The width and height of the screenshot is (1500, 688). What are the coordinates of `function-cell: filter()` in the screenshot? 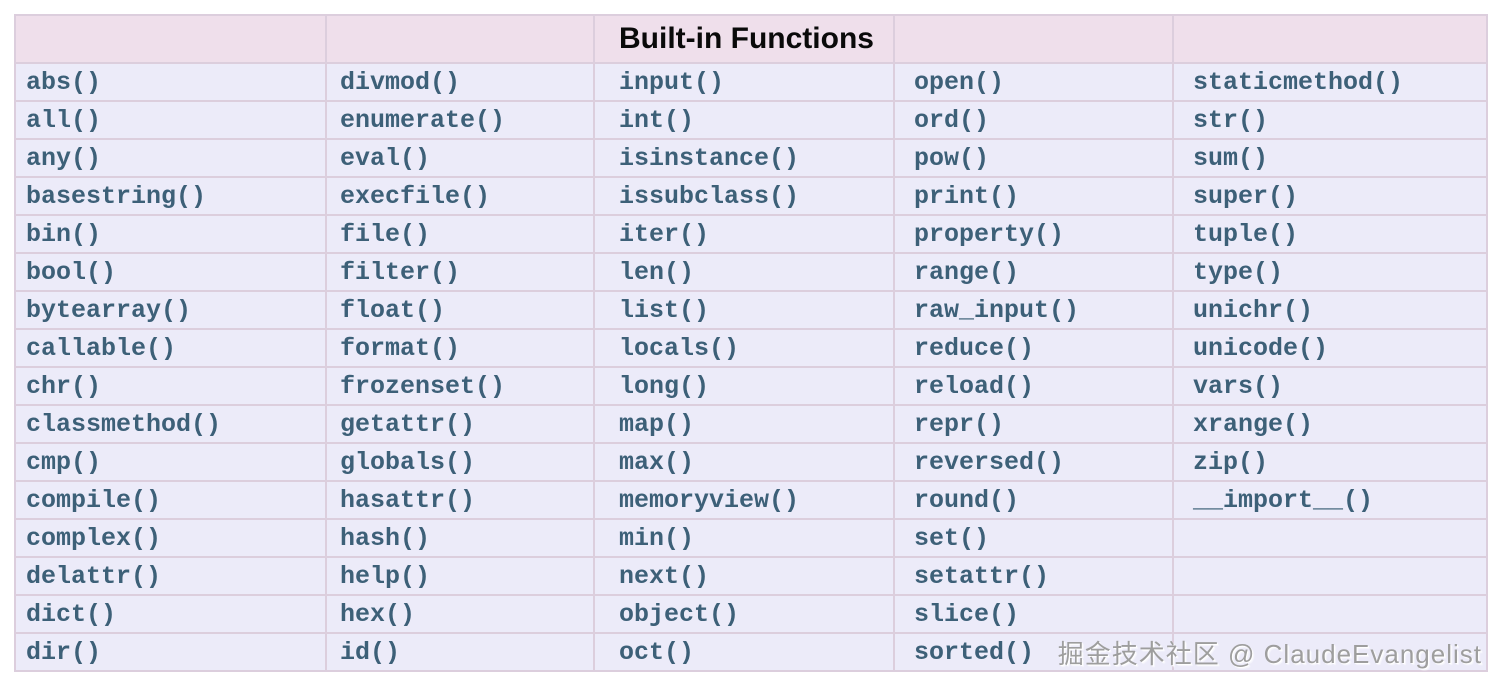 It's located at (460, 272).